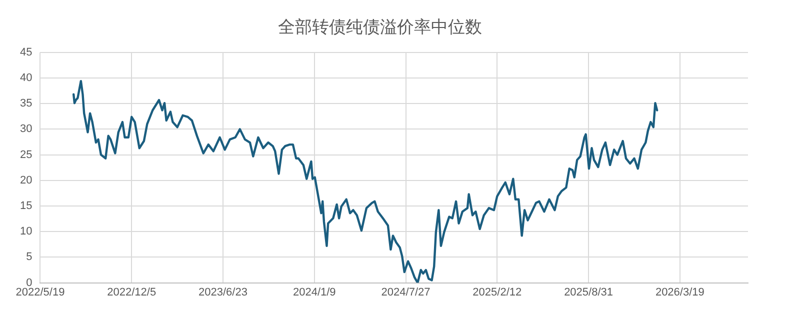  I want to click on y-tick-label: 5, so click(29, 257).